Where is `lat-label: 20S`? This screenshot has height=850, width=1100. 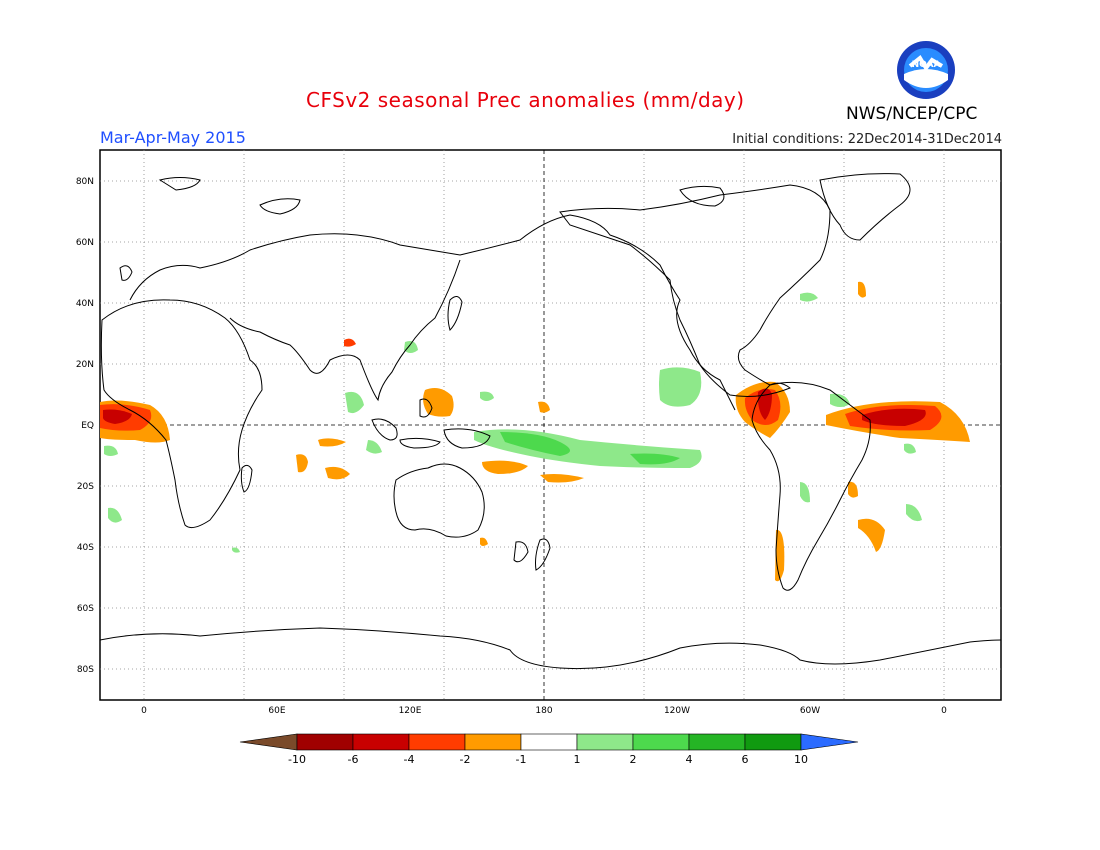
lat-label: 20S is located at coordinates (85, 487).